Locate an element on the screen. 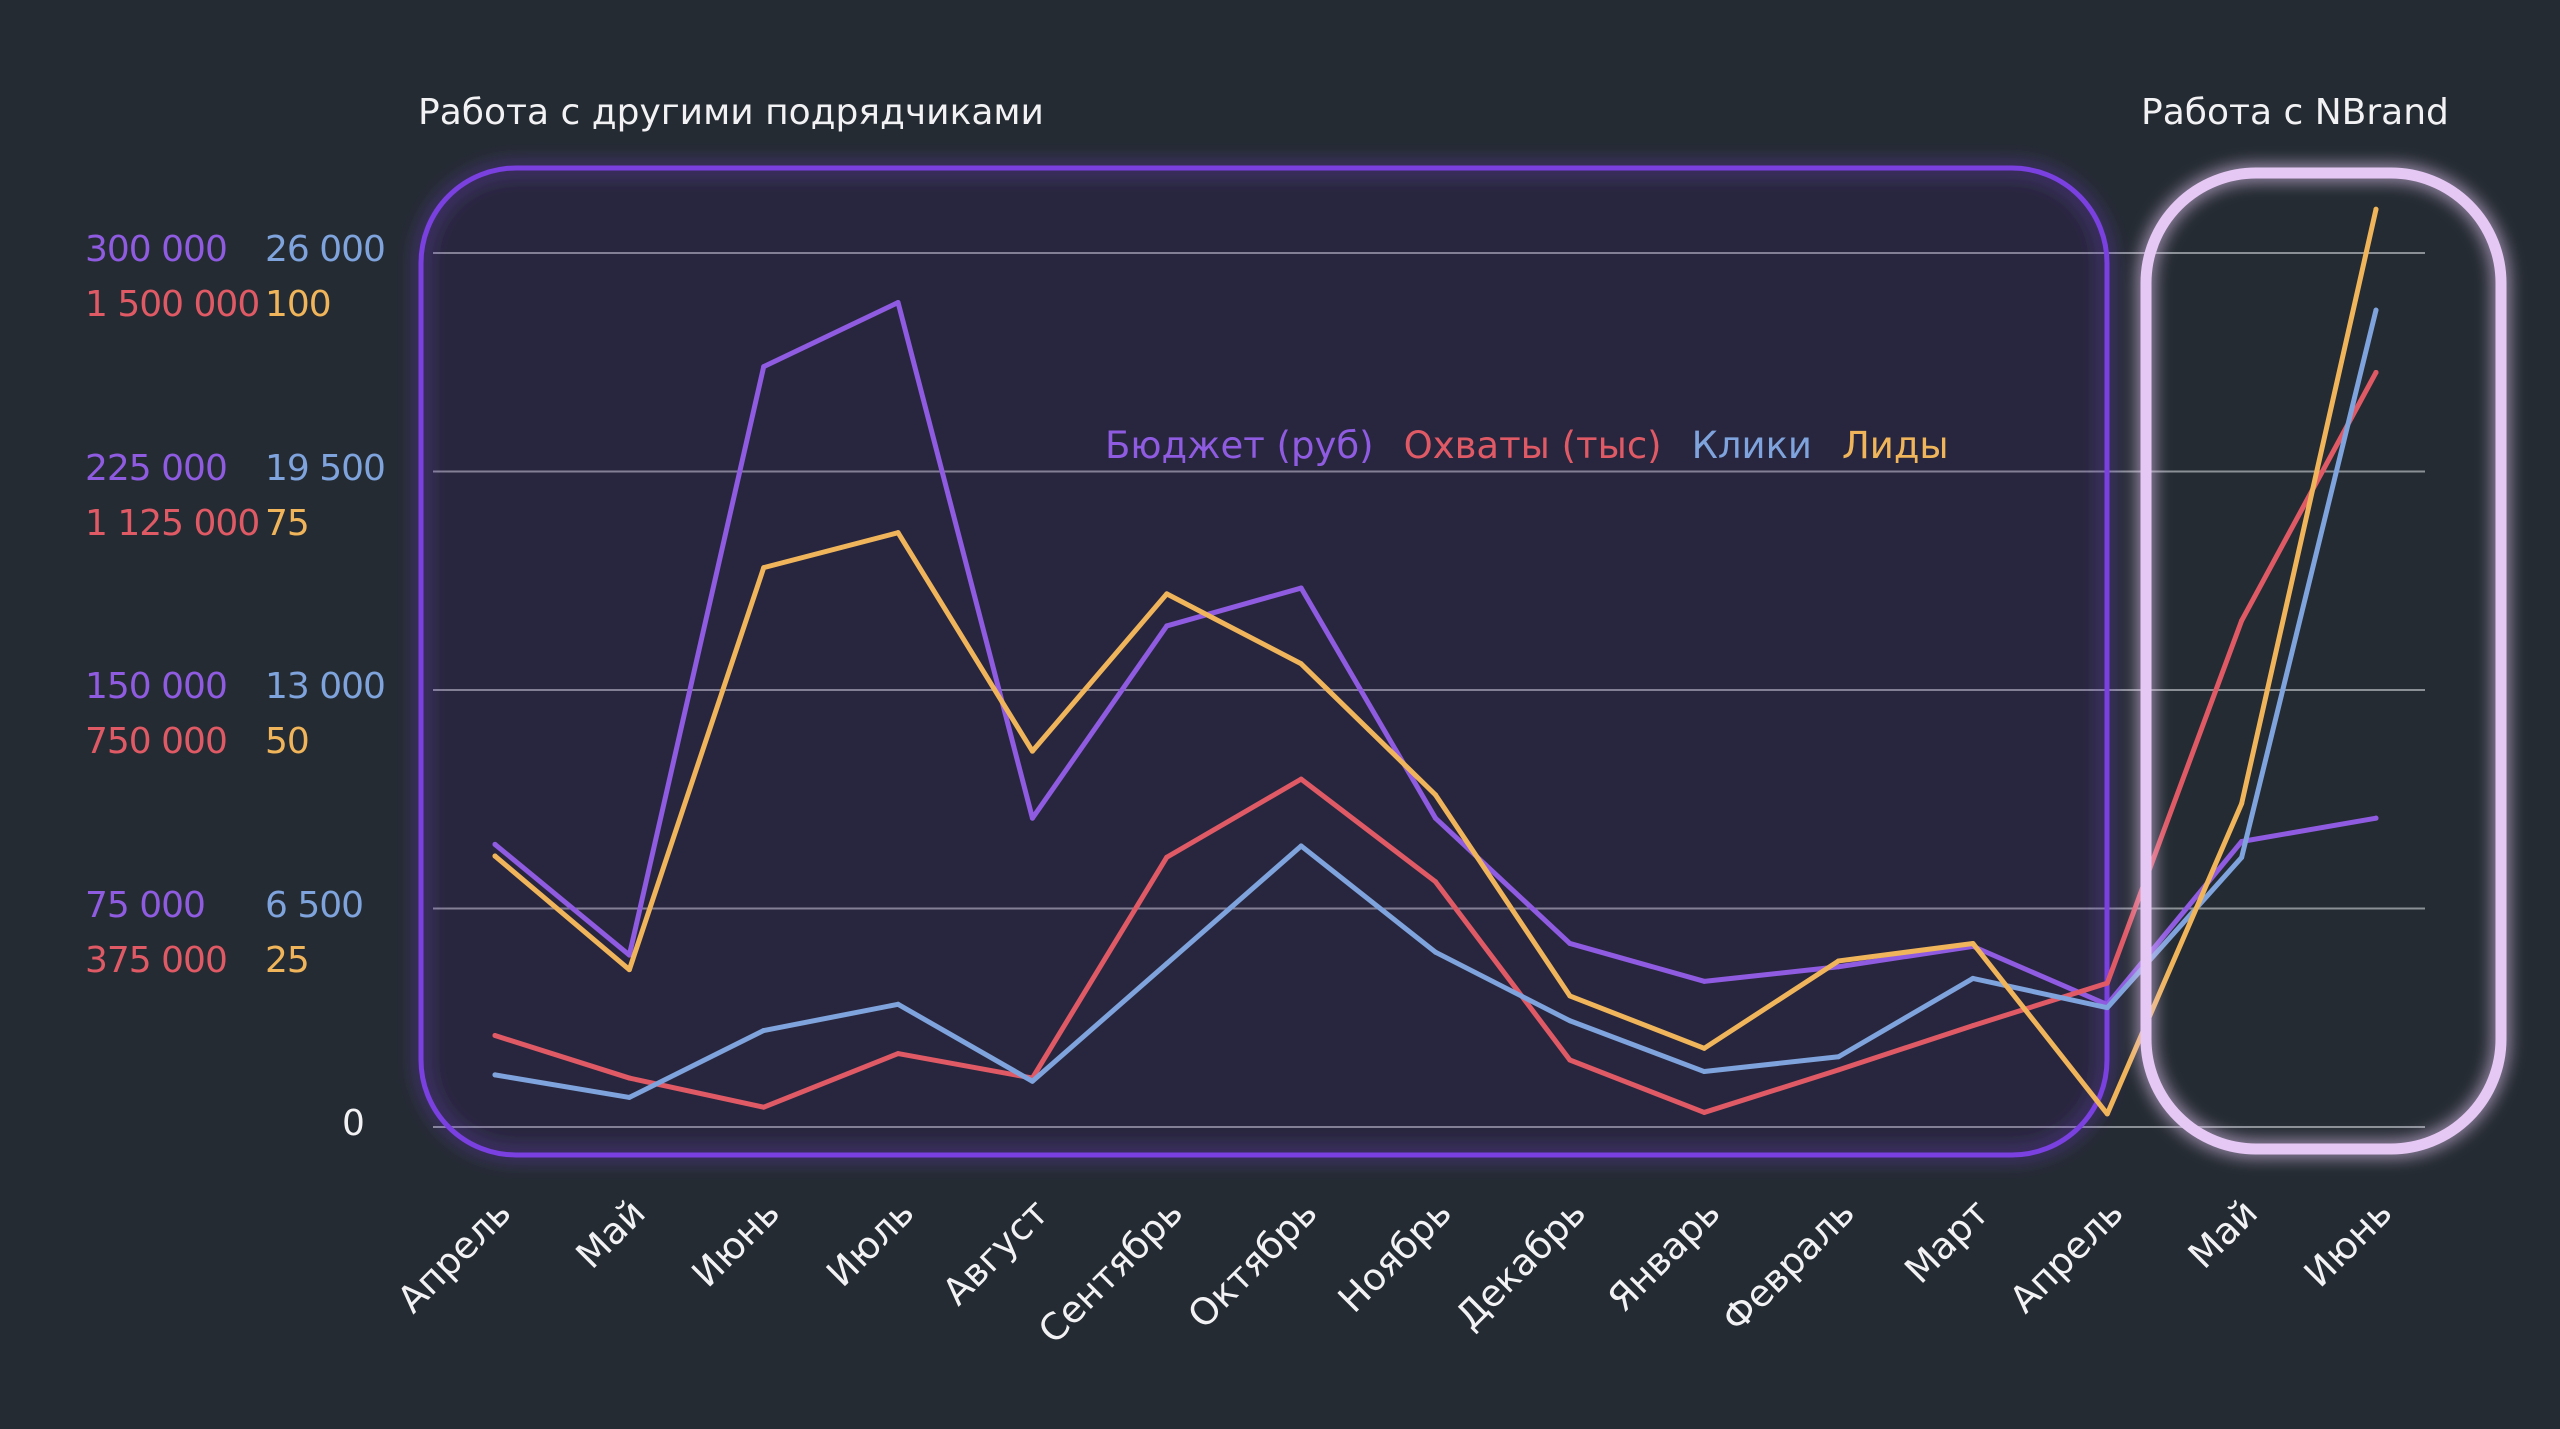 The width and height of the screenshot is (2560, 1429). y-tick-label: 1 500 000 is located at coordinates (172, 304).